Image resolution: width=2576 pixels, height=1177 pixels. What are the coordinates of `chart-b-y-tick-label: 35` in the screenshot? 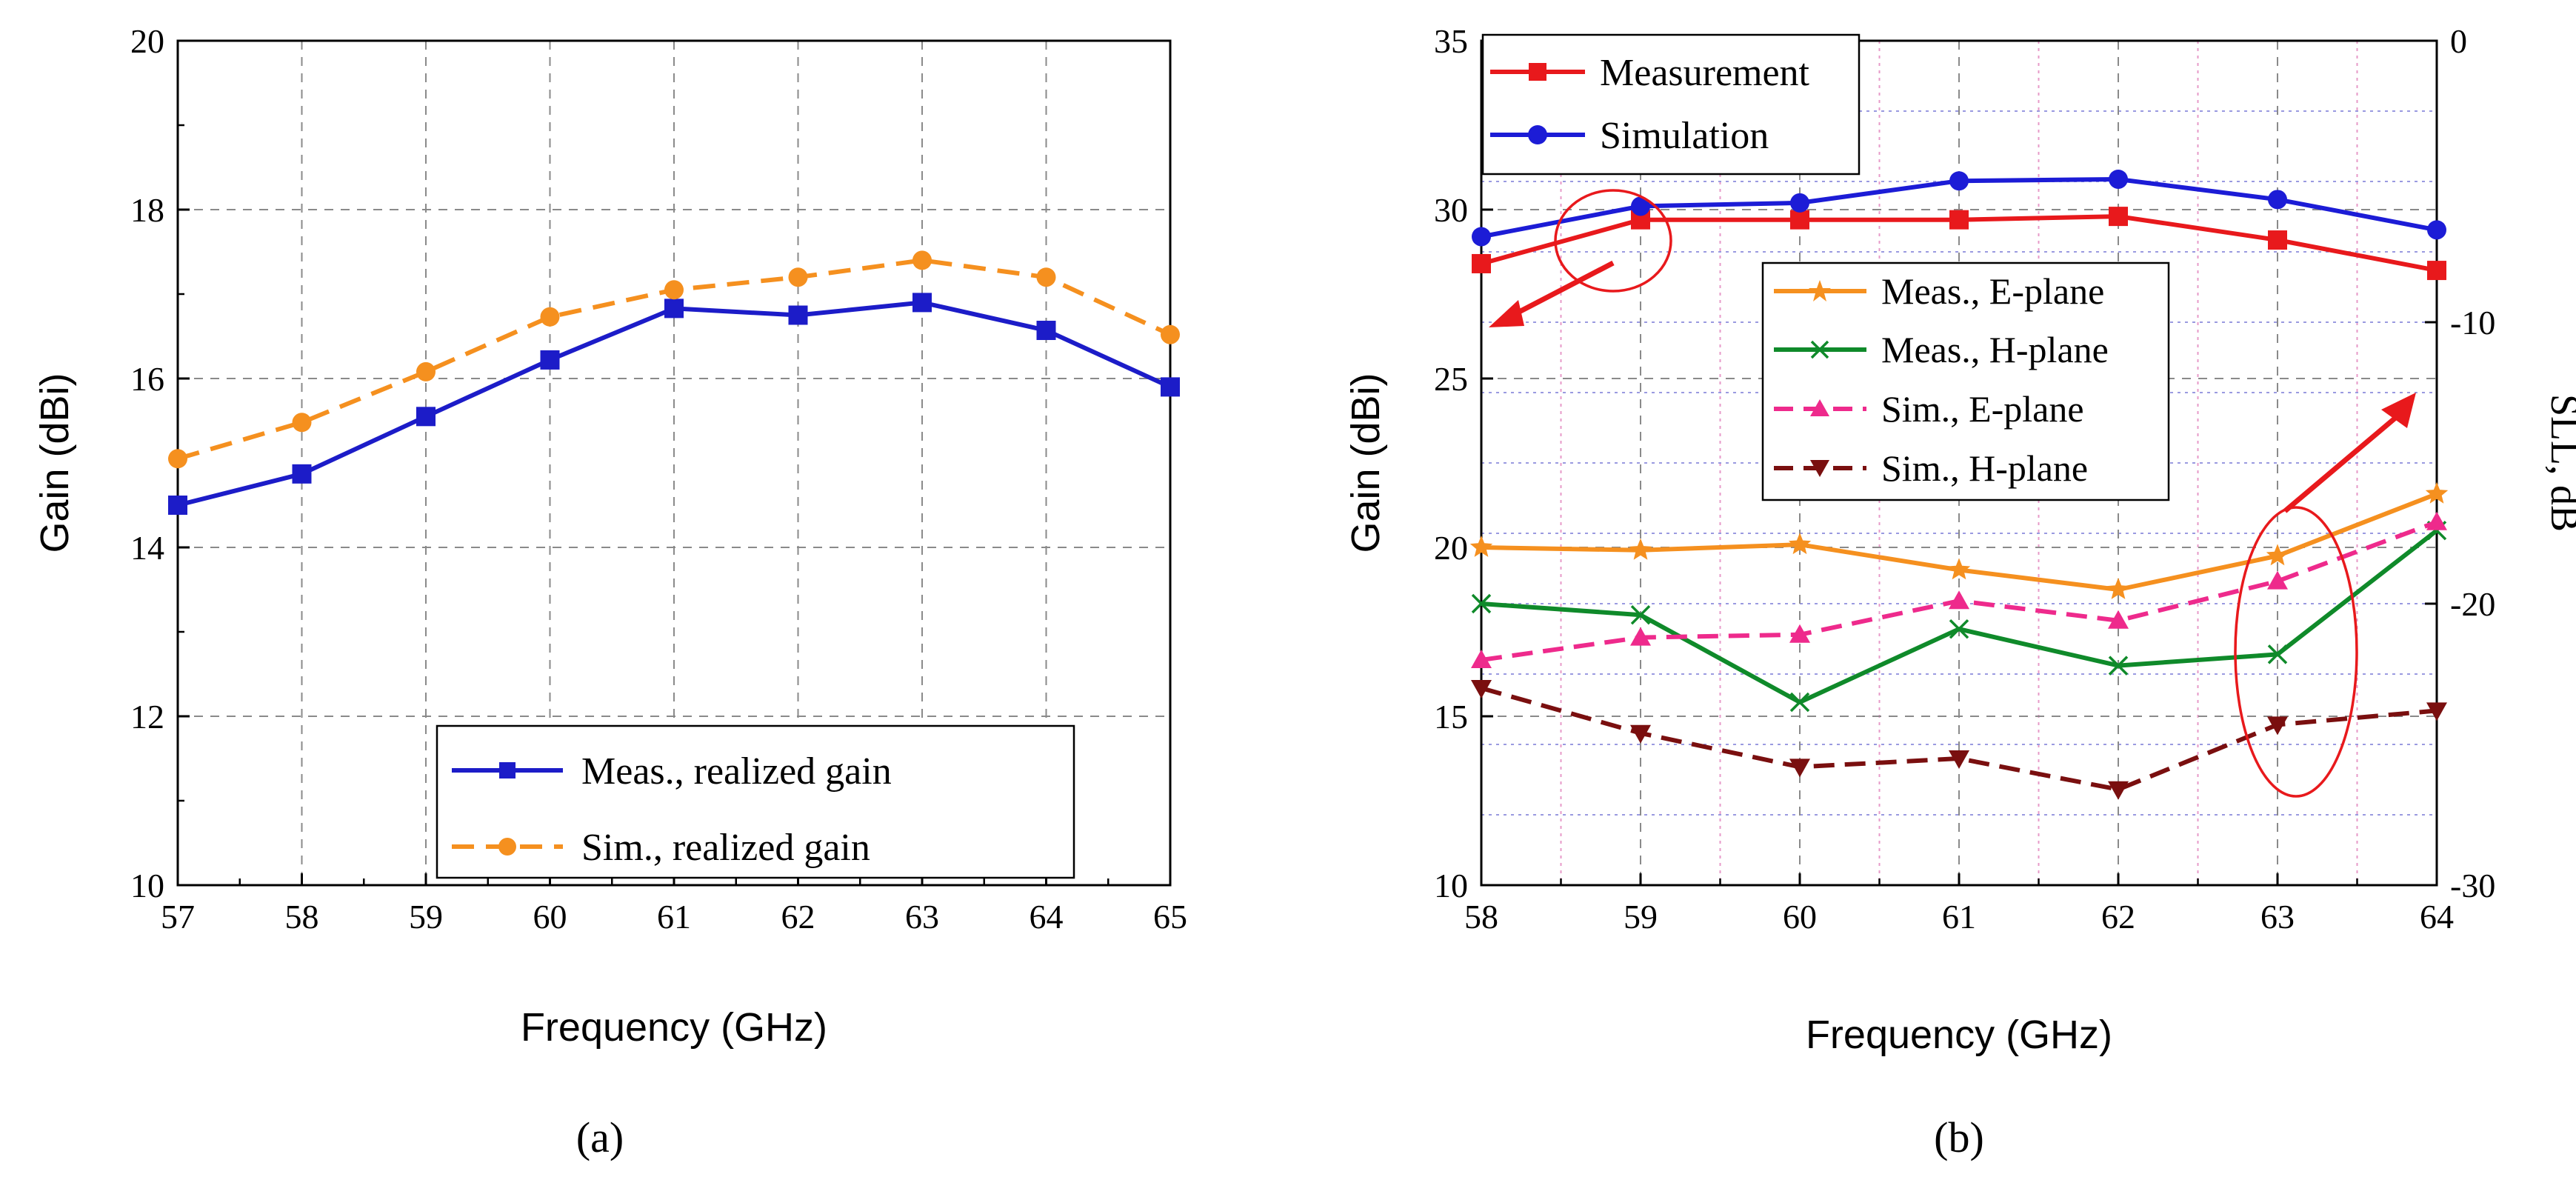 It's located at (1451, 41).